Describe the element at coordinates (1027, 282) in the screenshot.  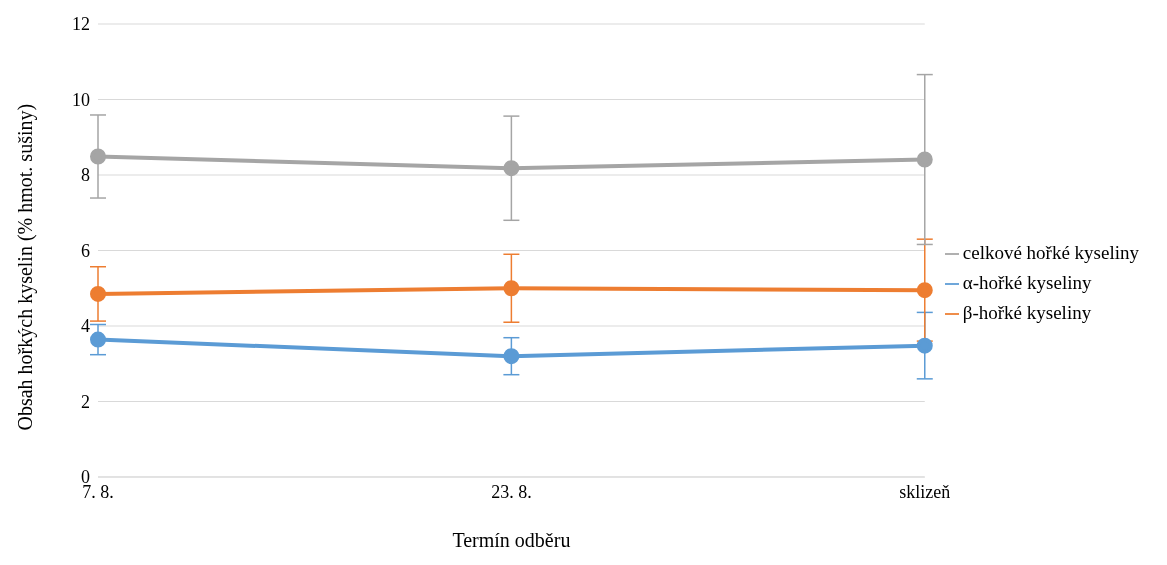
I see `legend-label: α-hořké kyseliny` at that location.